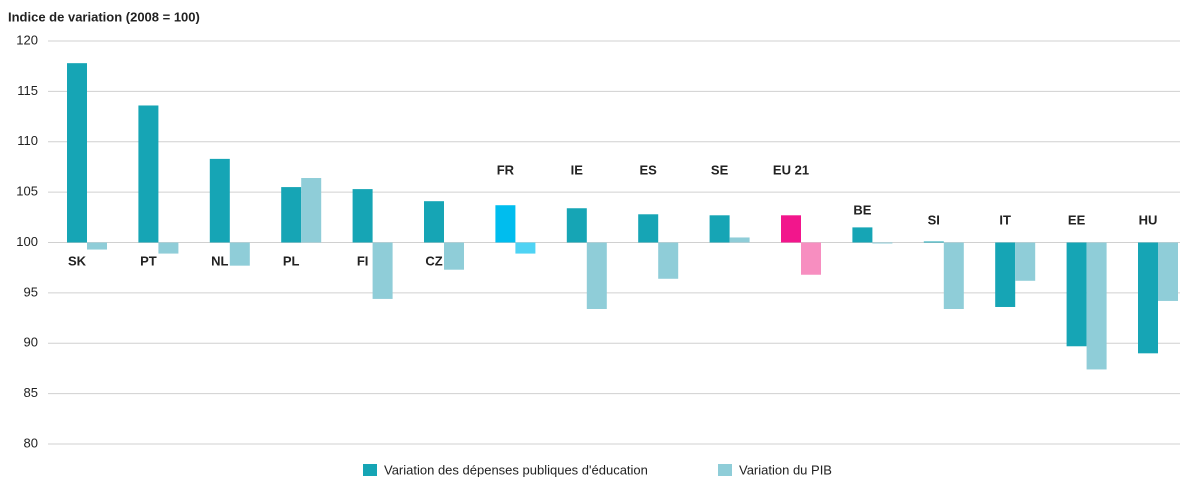 Image resolution: width=1189 pixels, height=480 pixels. I want to click on category-label: SE, so click(720, 169).